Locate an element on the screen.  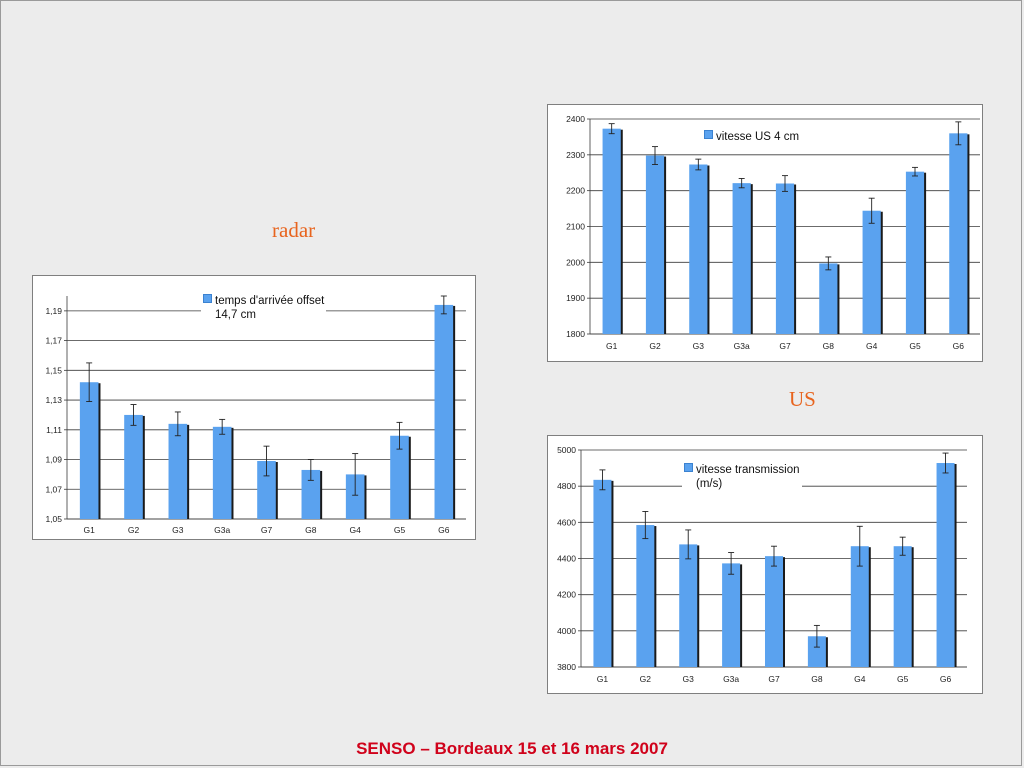
y-tick-label: 1,13 is located at coordinates (53, 400).